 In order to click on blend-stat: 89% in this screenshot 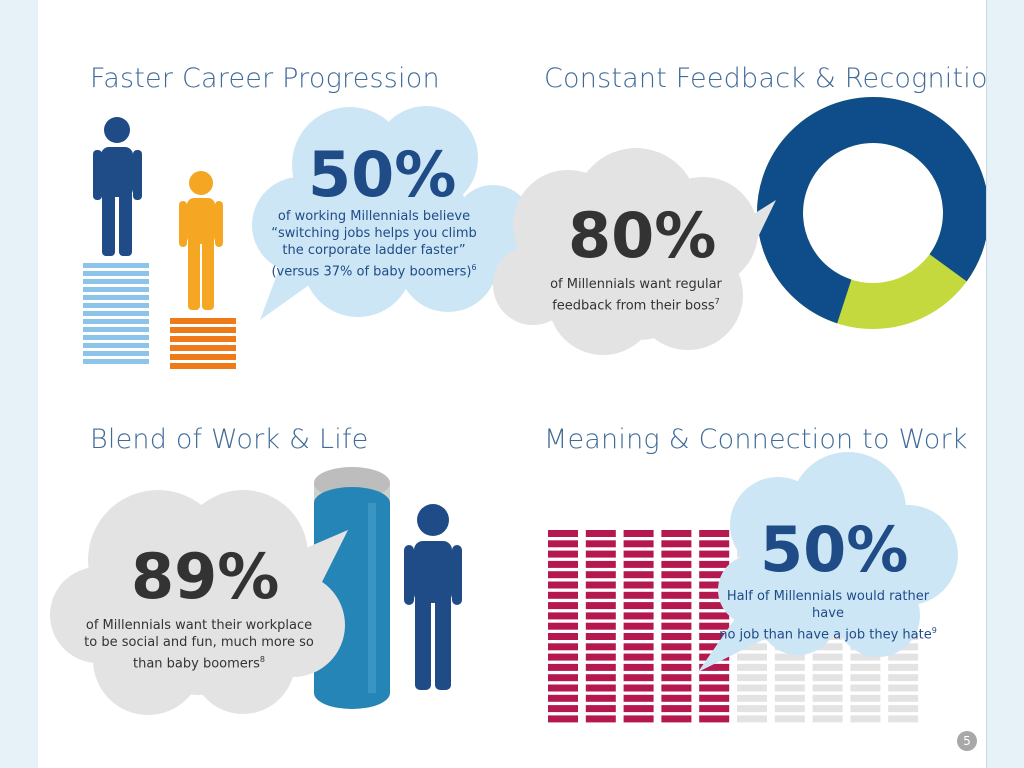, I will do `click(205, 576)`.